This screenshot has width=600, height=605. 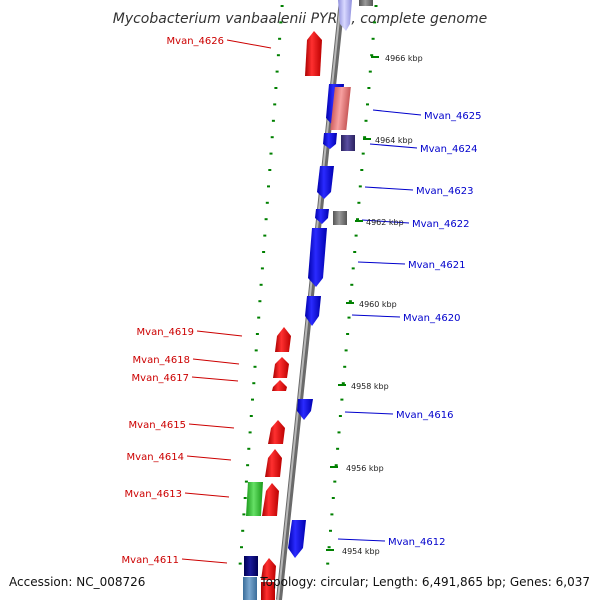 What do you see at coordinates (345, 15) in the screenshot?
I see `gene-arrow-reverse` at bounding box center [345, 15].